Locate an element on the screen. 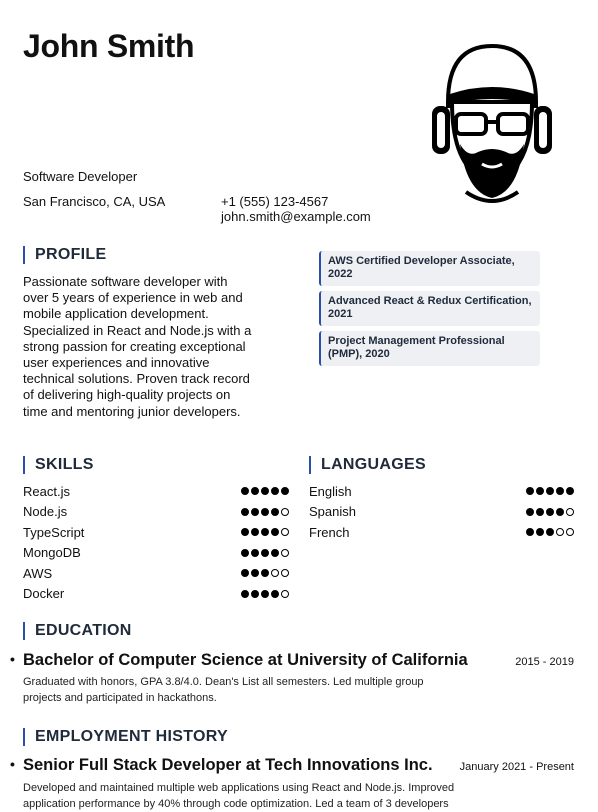 The image size is (598, 812). languages-list: English Spanish French is located at coordinates (441, 512).